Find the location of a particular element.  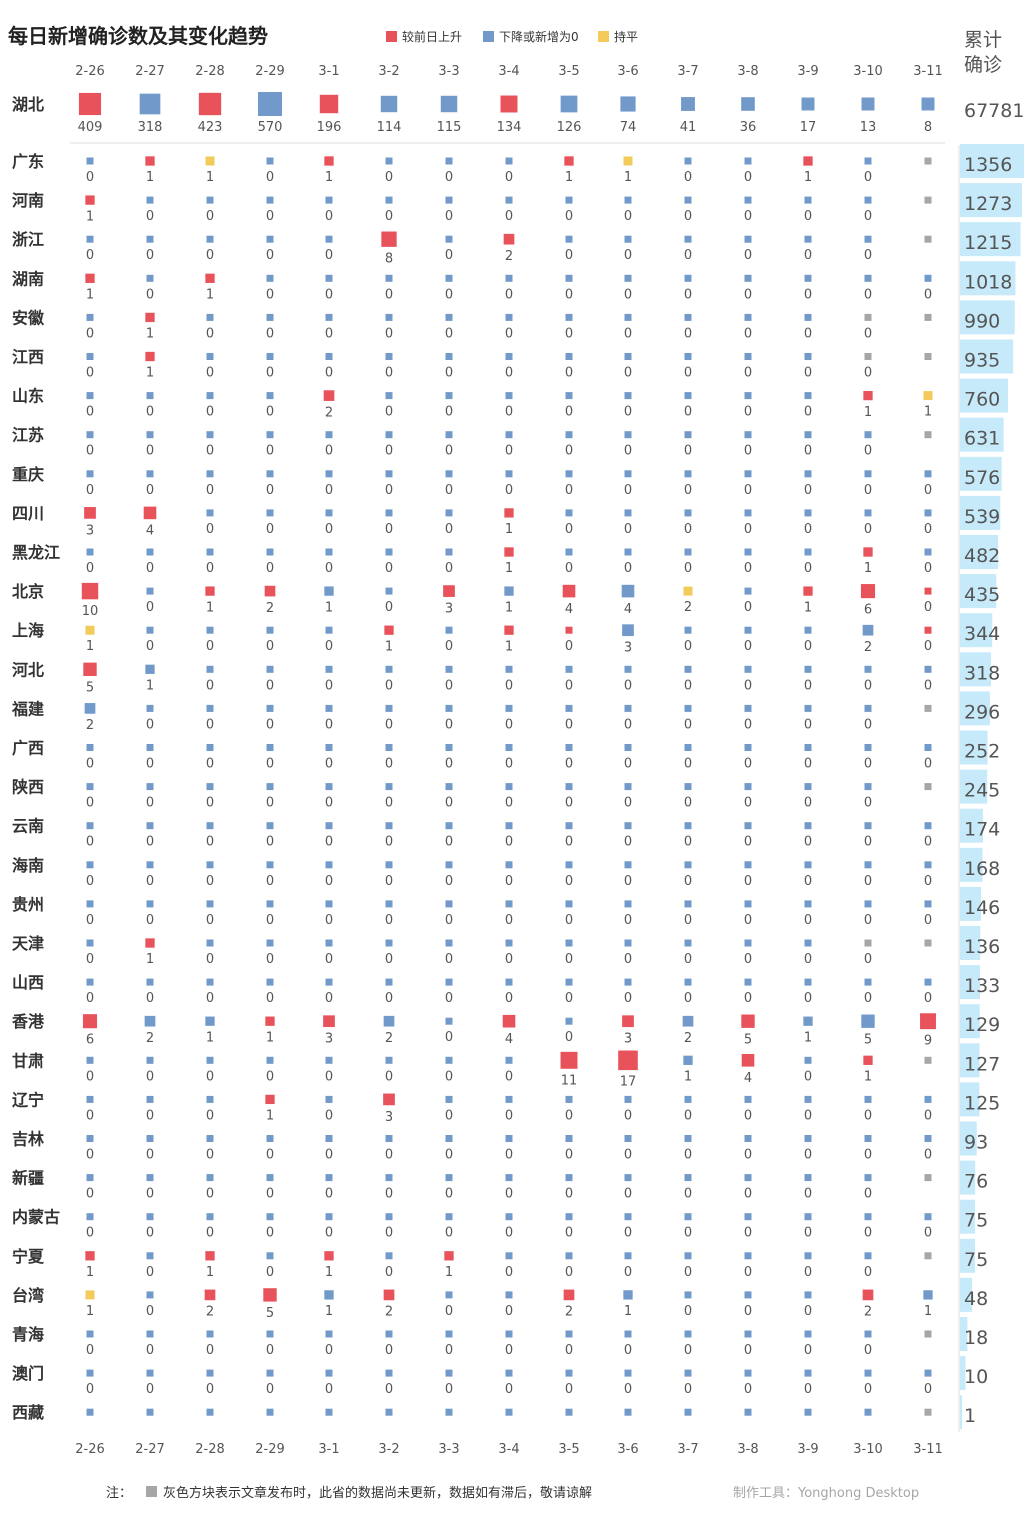

cell-square-内蒙古-3-1 is located at coordinates (329, 1217).